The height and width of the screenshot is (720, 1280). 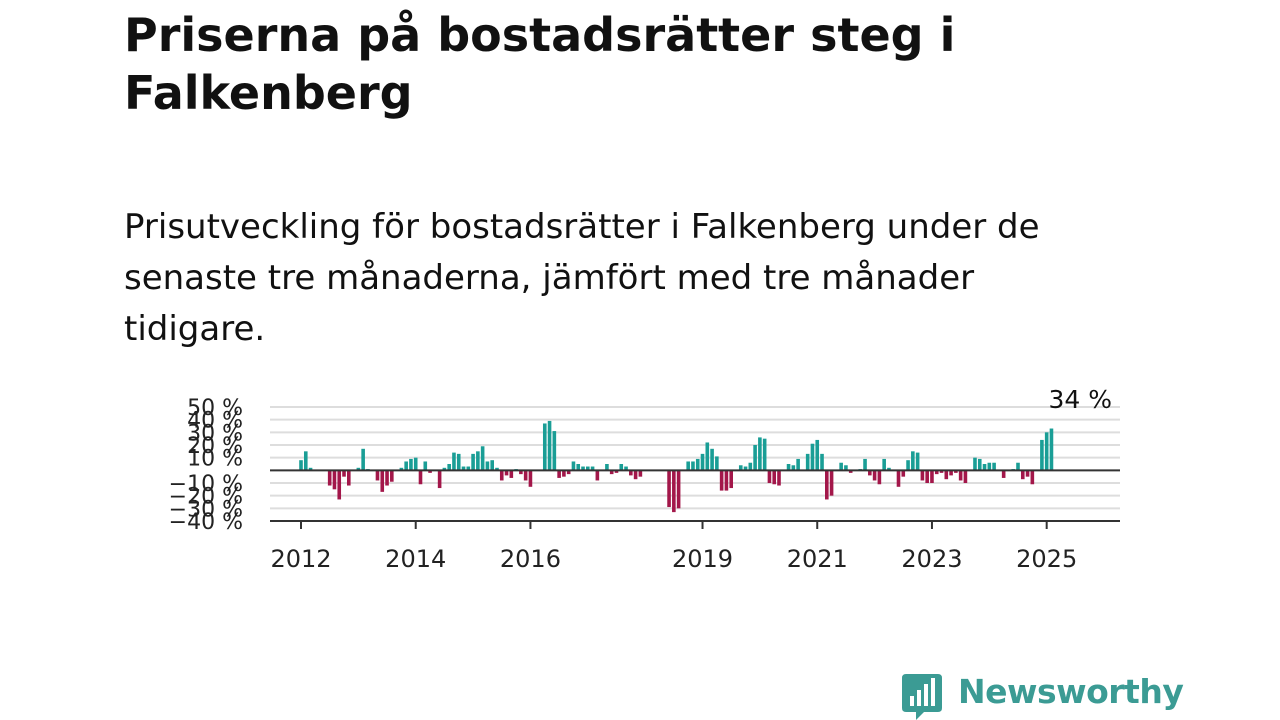 I want to click on y-tick-label: 20 %, so click(x=215, y=446).